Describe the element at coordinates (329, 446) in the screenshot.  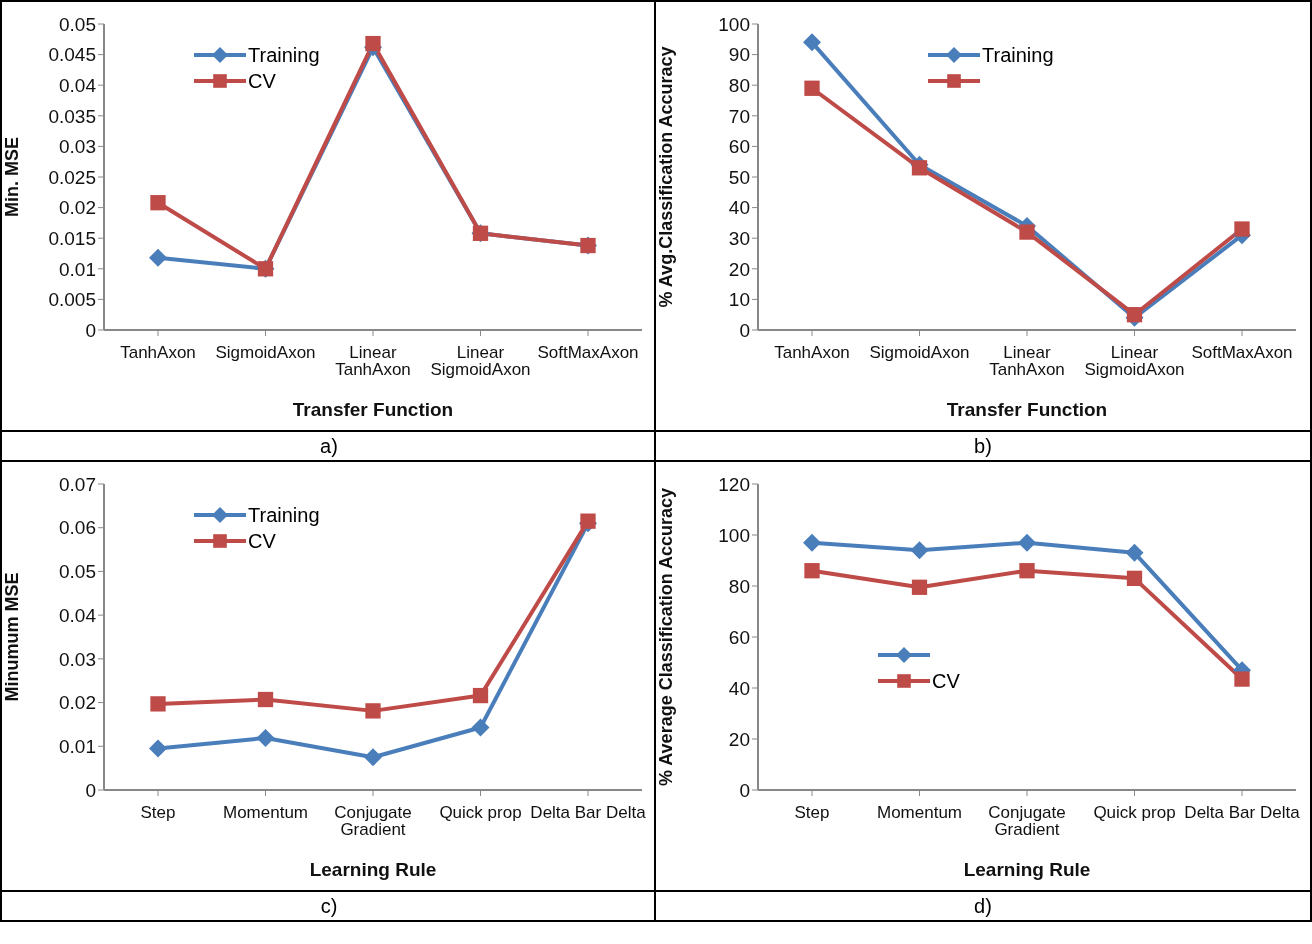
I see `text: a)` at that location.